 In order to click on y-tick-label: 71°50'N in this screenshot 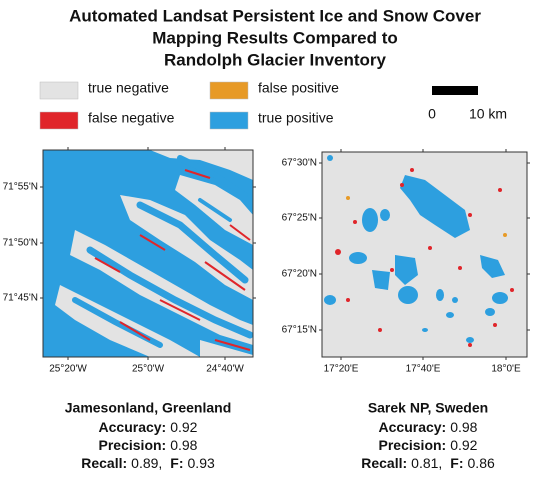, I will do `click(20, 243)`.